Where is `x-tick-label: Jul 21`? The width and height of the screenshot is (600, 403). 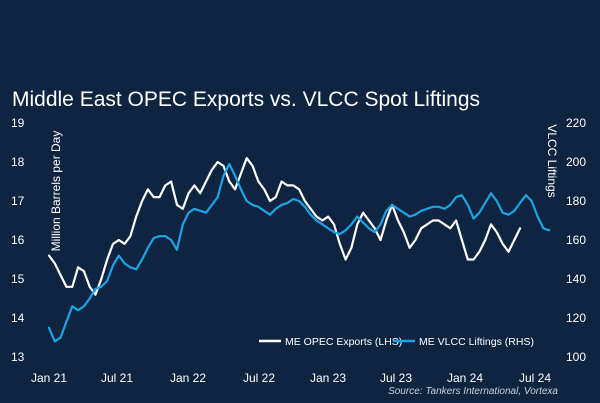 x-tick-label: Jul 21 is located at coordinates (117, 378).